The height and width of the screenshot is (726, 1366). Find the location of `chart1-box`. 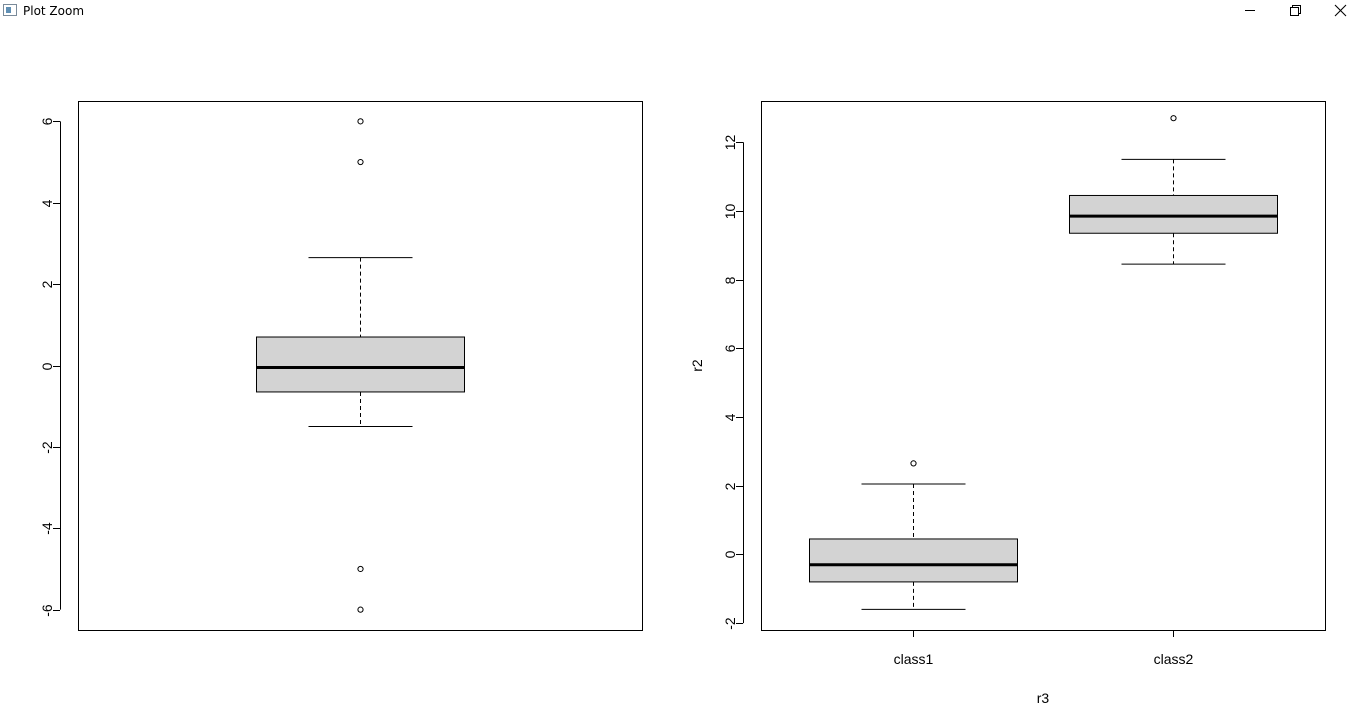

chart1-box is located at coordinates (360, 364).